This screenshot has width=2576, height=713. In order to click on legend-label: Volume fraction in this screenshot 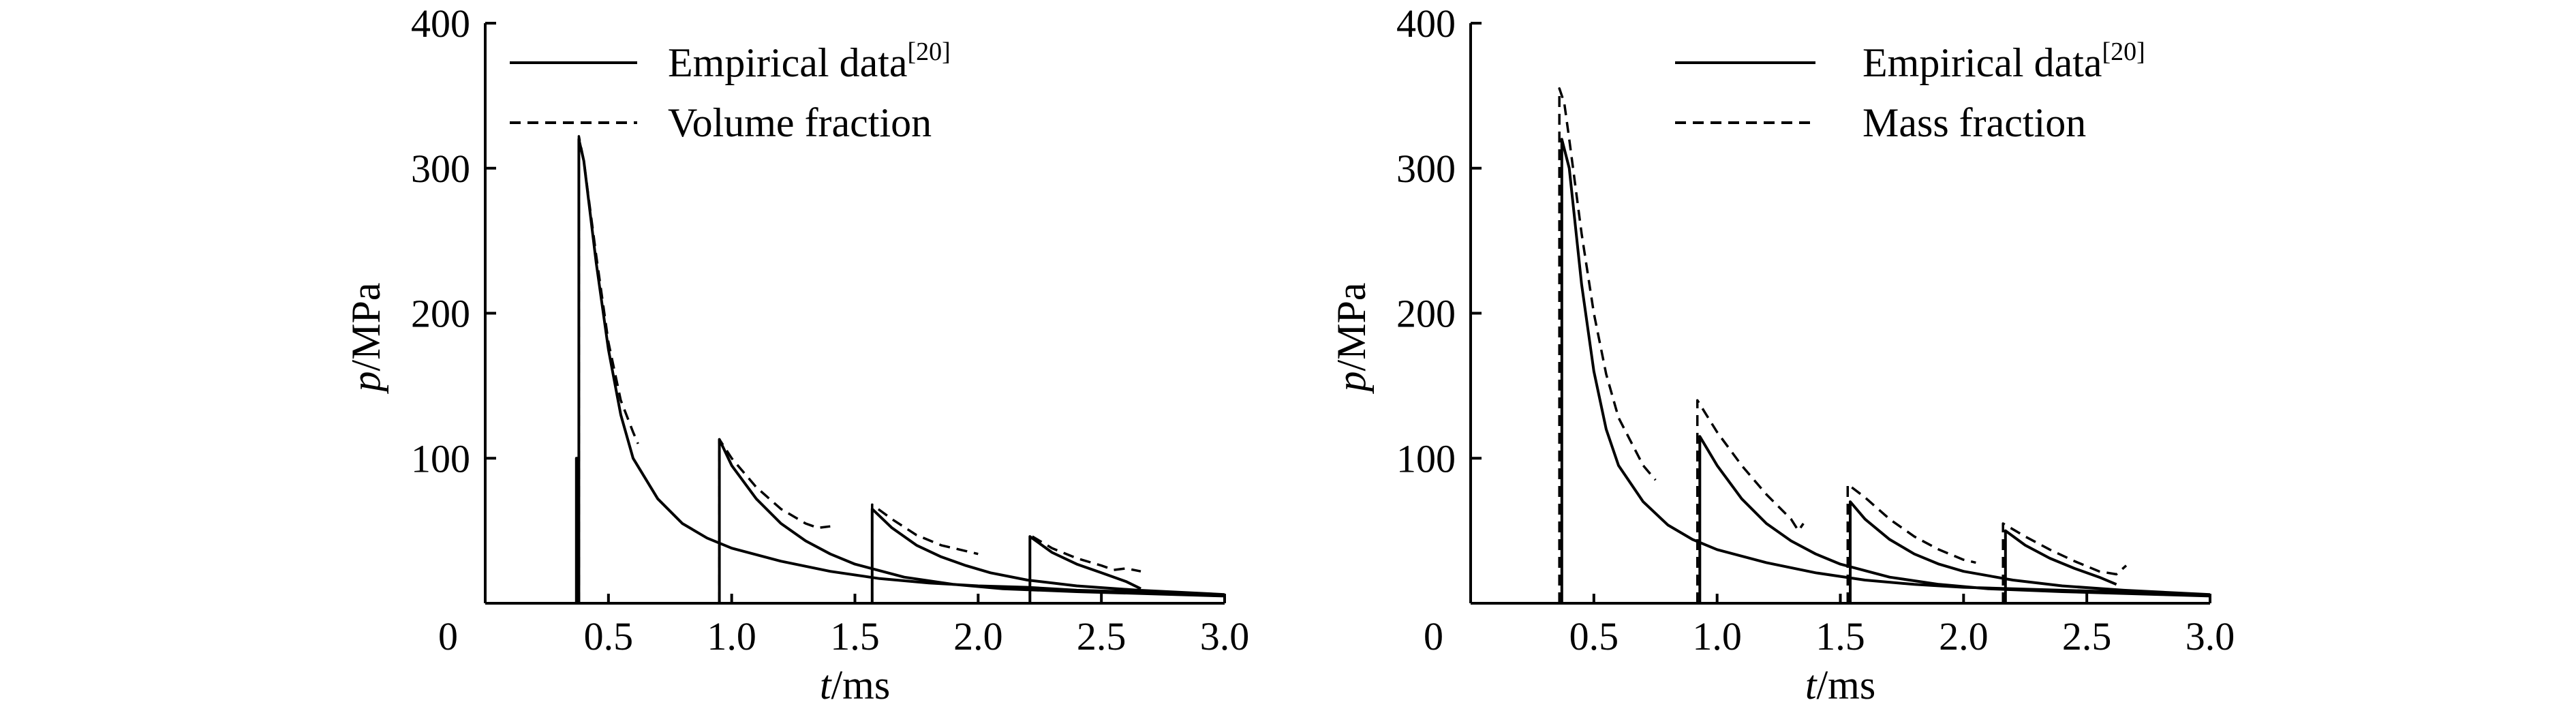, I will do `click(800, 123)`.